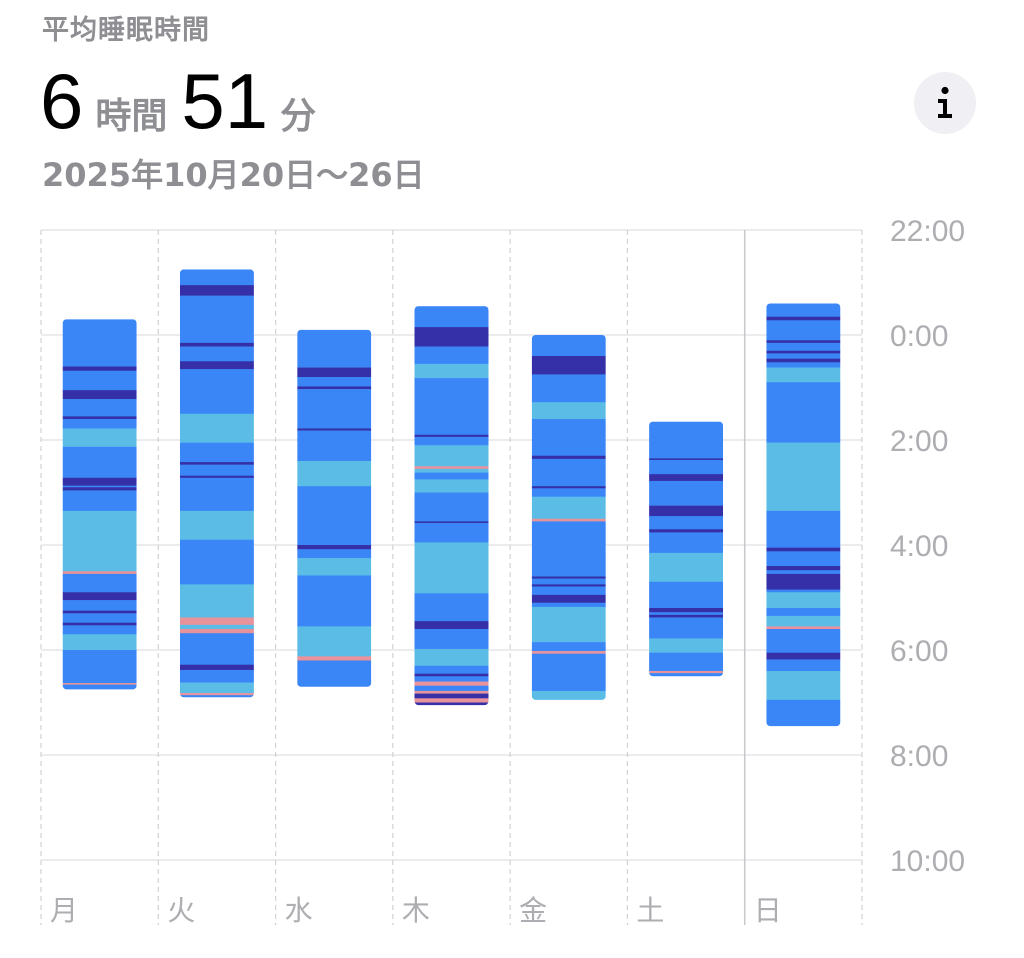 The width and height of the screenshot is (1024, 958). I want to click on info-button, so click(945, 103).